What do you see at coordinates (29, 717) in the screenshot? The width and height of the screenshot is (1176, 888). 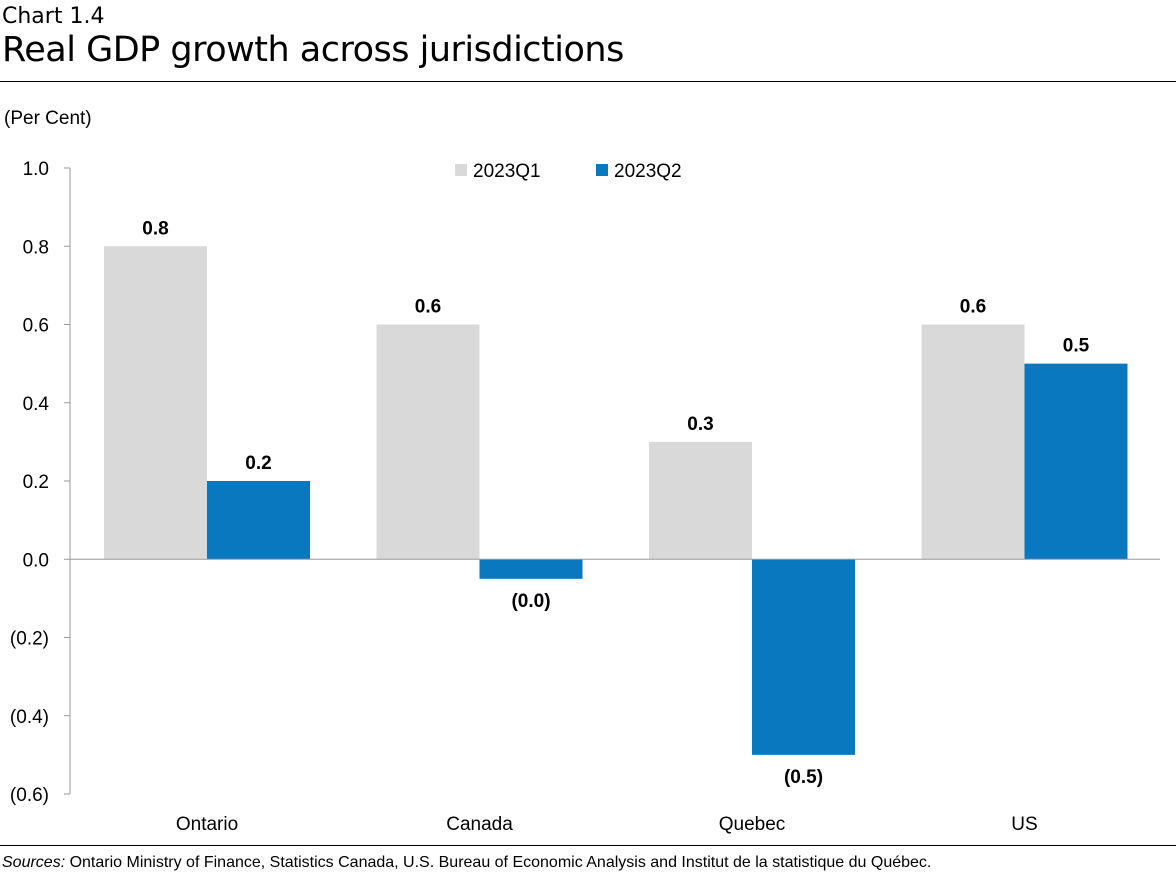 I see `y-tick-label: (0.4)` at bounding box center [29, 717].